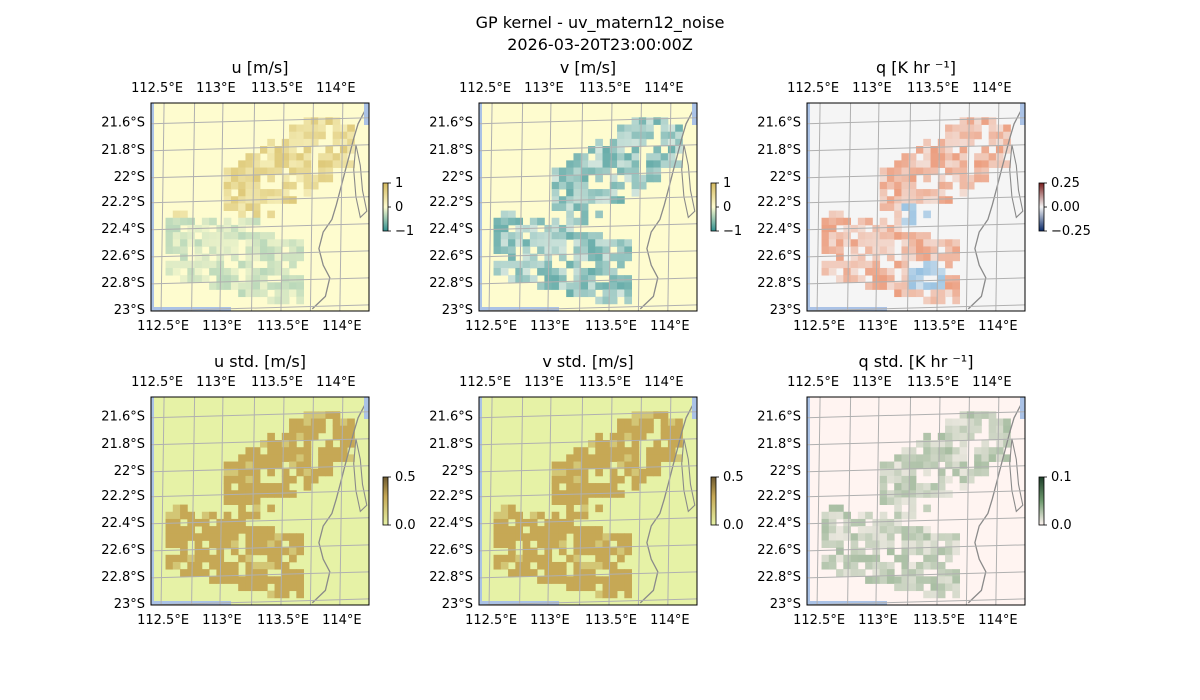 This screenshot has width=1200, height=700. I want to click on colorbar-tick-label: 1, so click(399, 183).